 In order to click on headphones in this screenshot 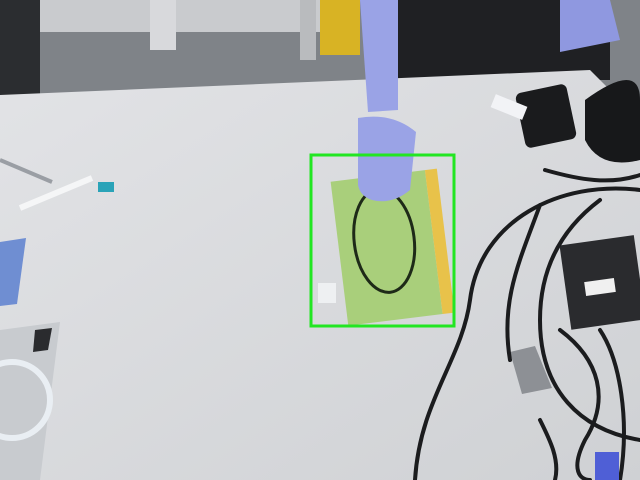, I will do `click(612, 121)`.